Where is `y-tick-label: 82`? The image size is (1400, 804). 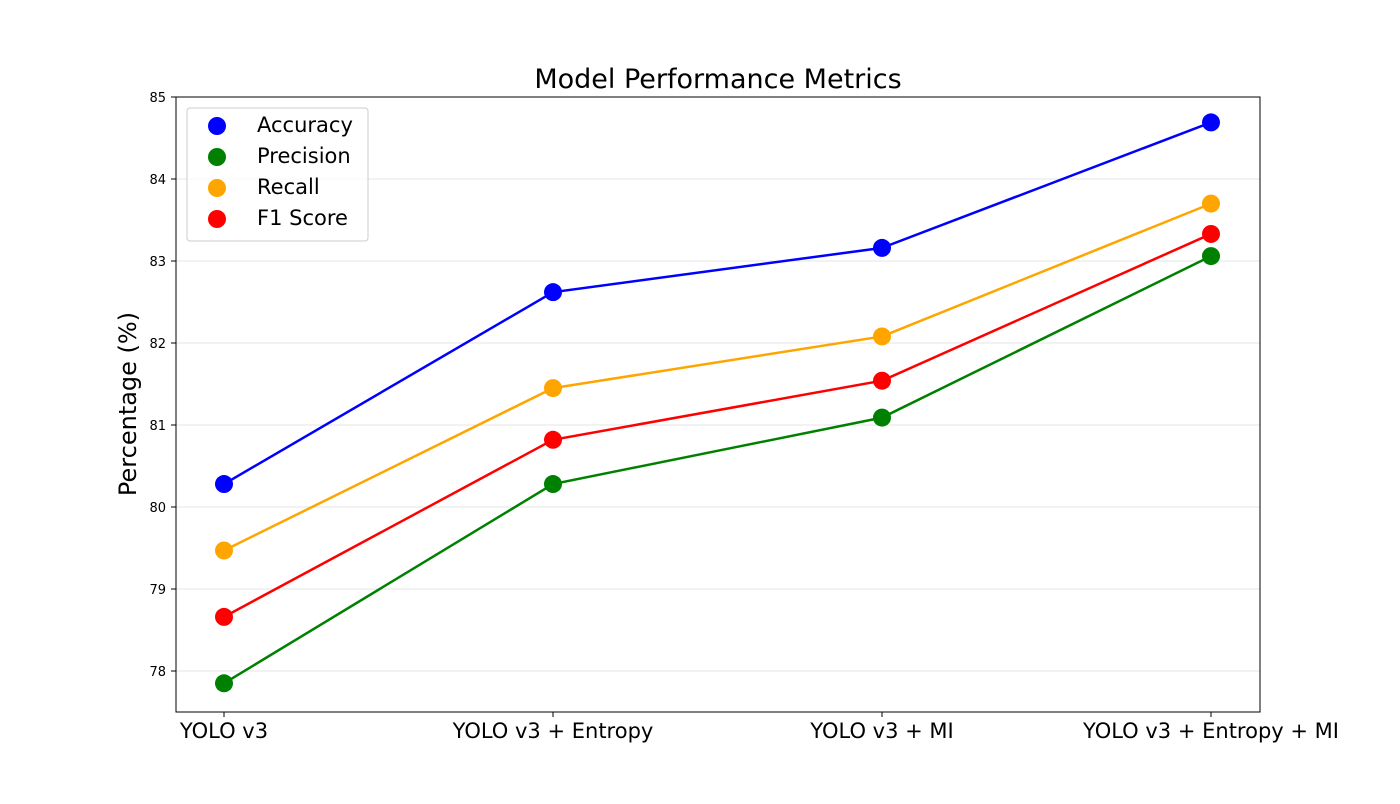
y-tick-label: 82 is located at coordinates (157, 344).